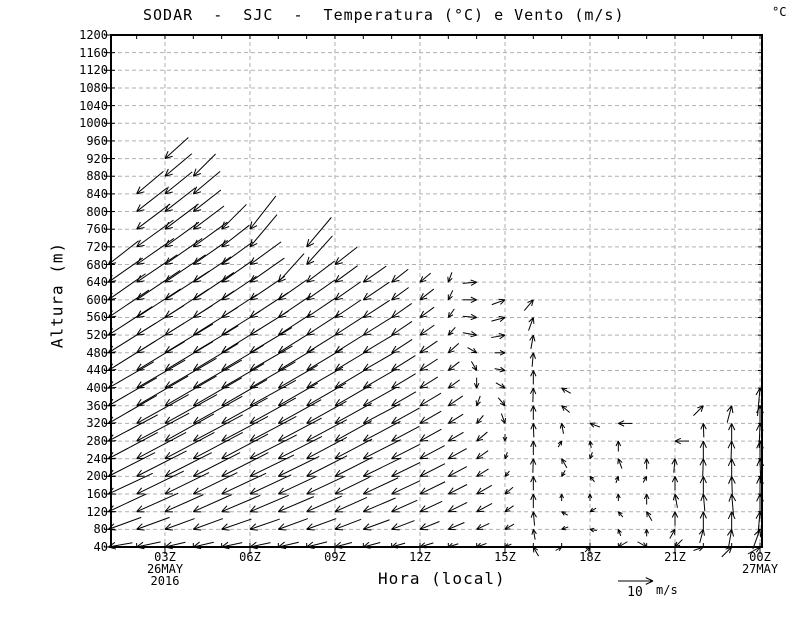 This screenshot has height=618, width=800. Describe the element at coordinates (93, 87) in the screenshot. I see `y-tick-label-1080: 1080` at that location.